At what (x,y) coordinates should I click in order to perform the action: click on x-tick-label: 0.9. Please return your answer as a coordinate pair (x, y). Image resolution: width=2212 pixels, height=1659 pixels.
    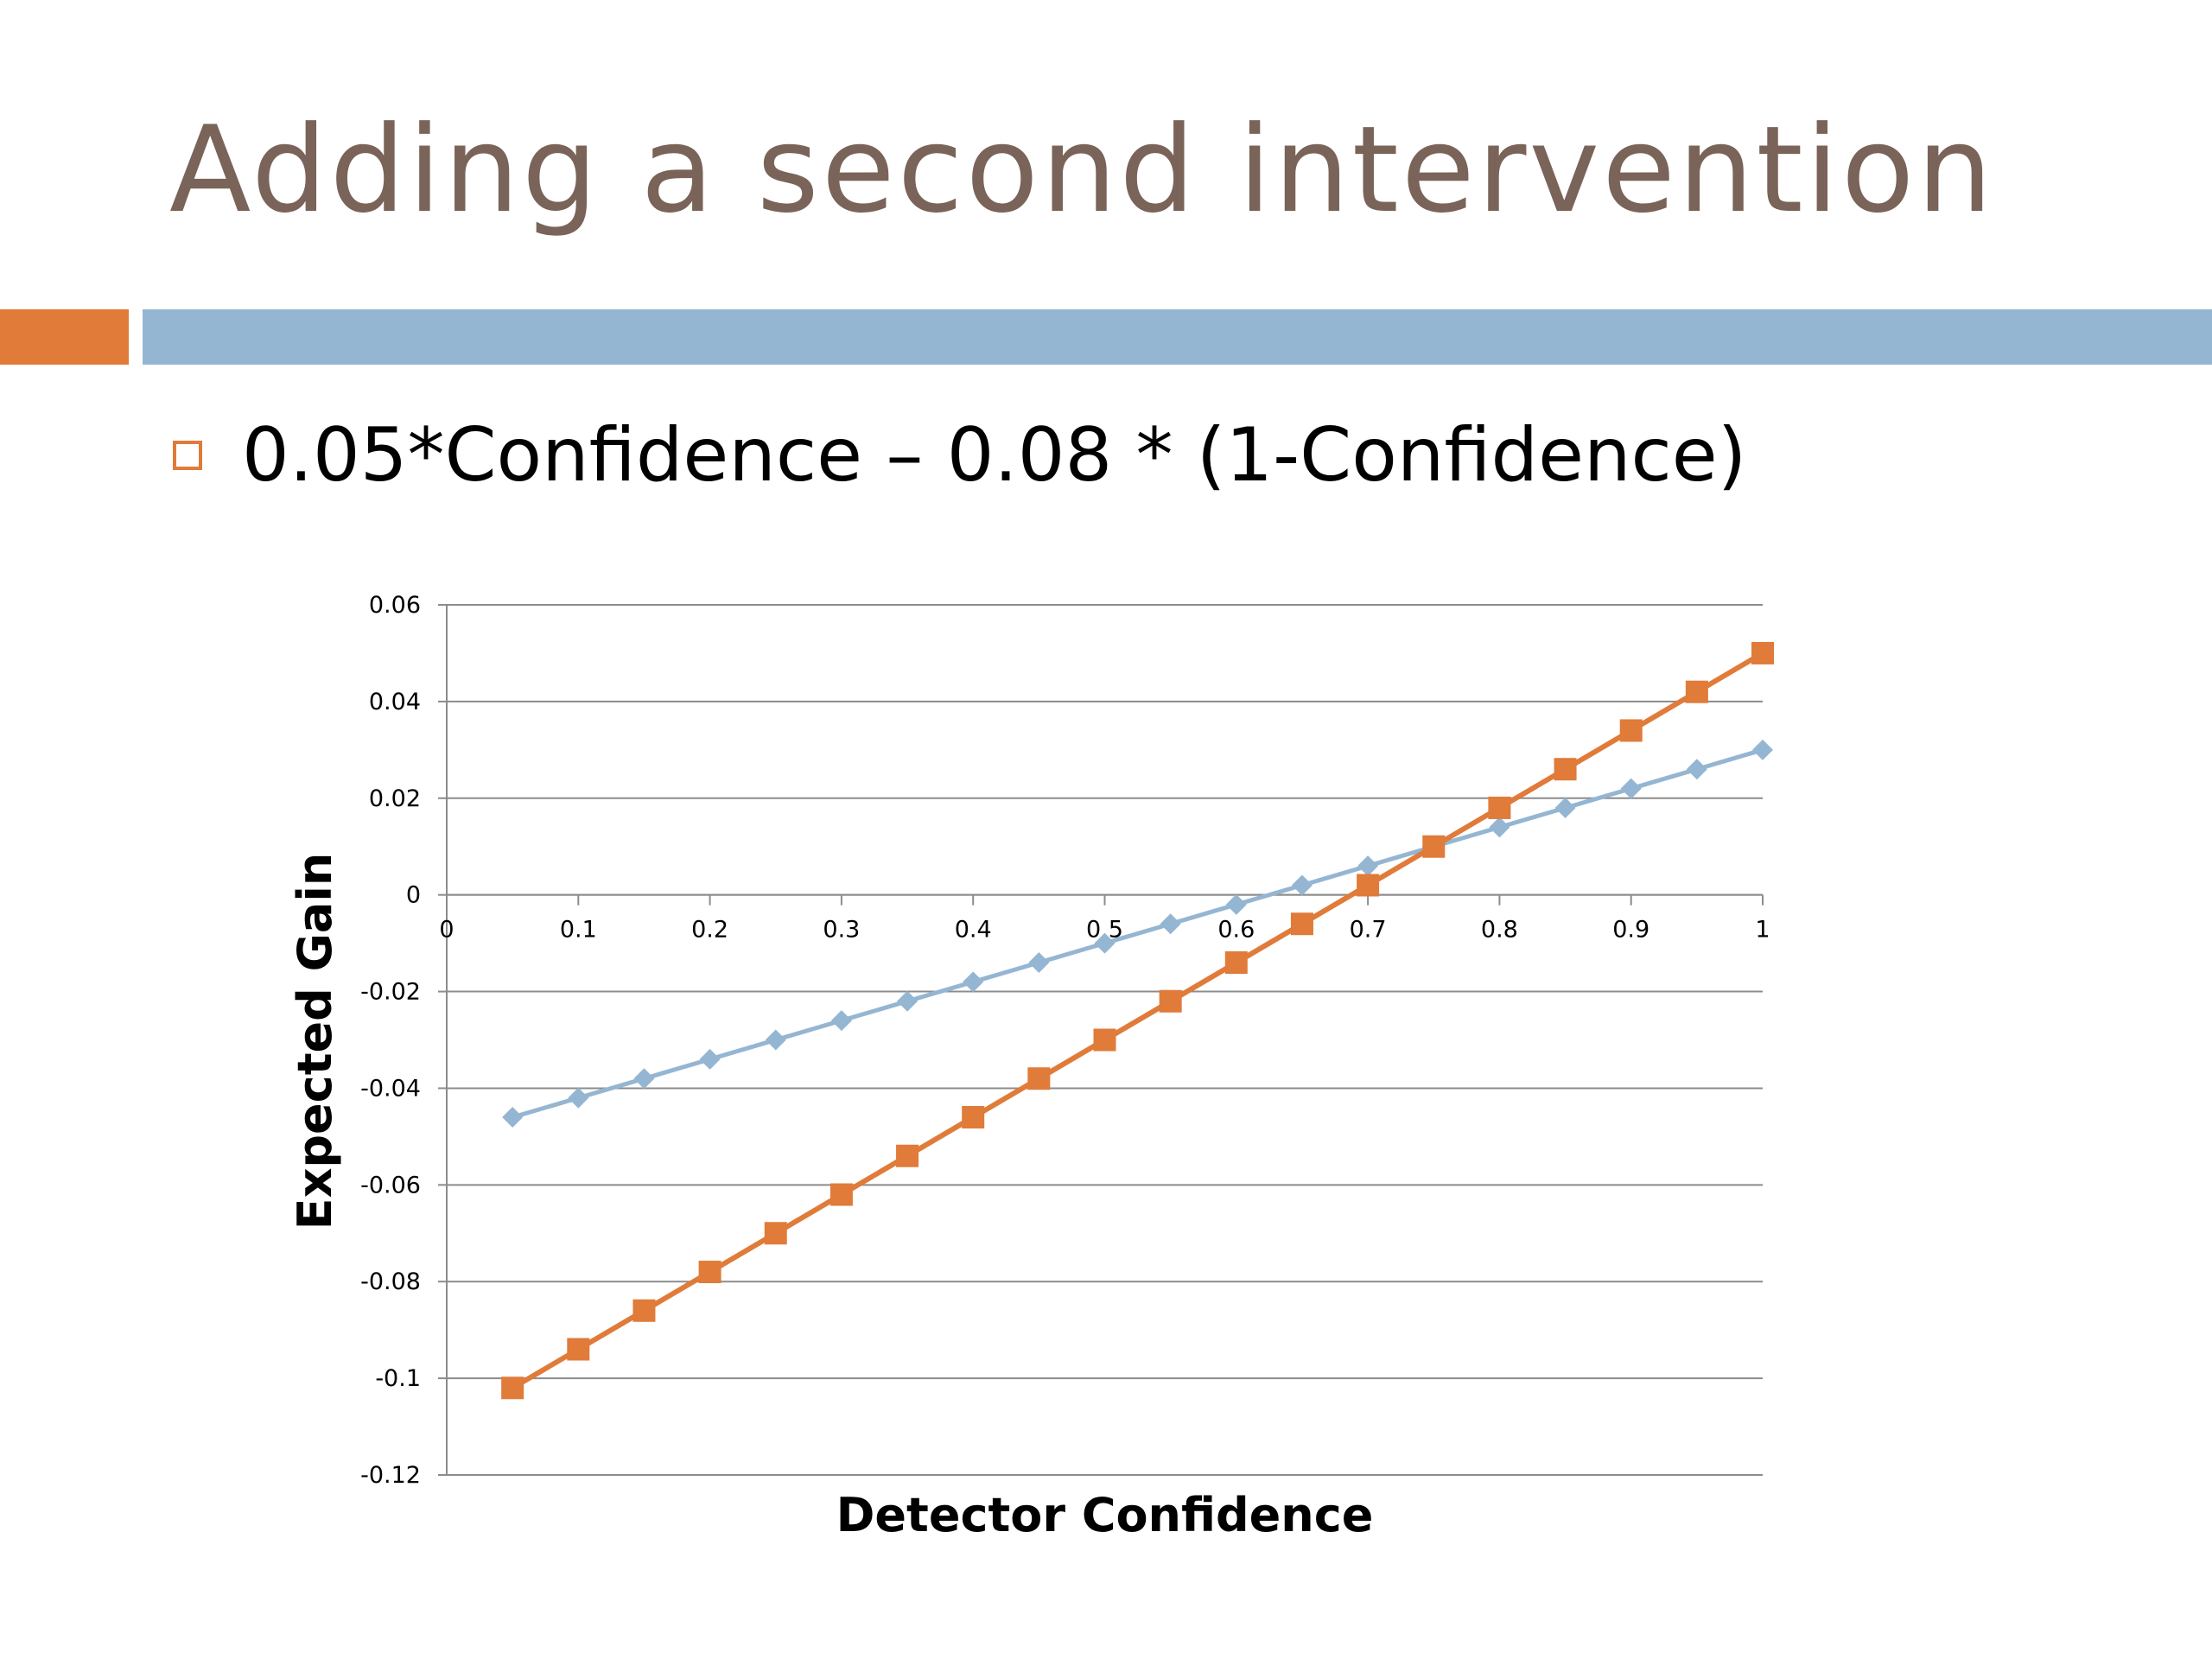
    Looking at the image, I should click on (1630, 930).